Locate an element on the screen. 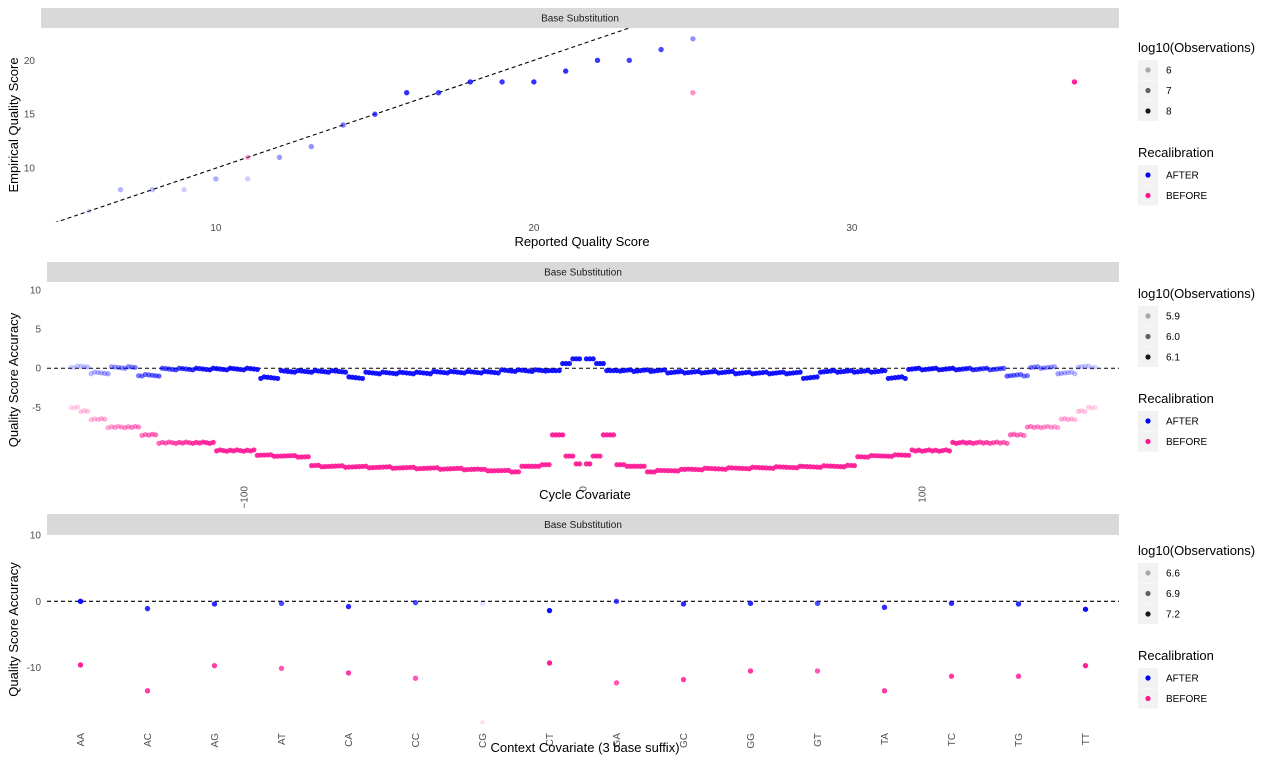 The image size is (1265, 760). x-axis-title: Reported Quality Score is located at coordinates (581, 241).